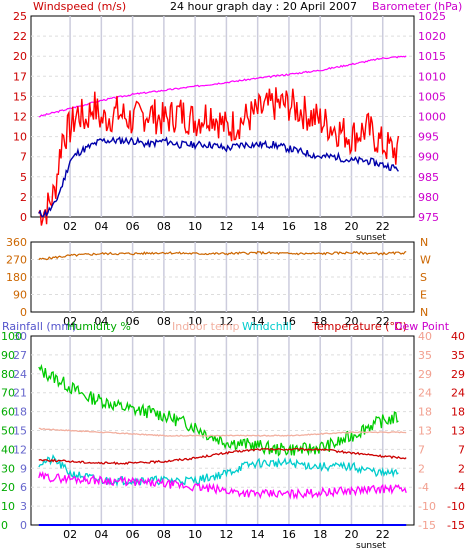 This screenshot has height=556, width=466. I want to click on humidity-tick-label: 40, so click(8, 449).